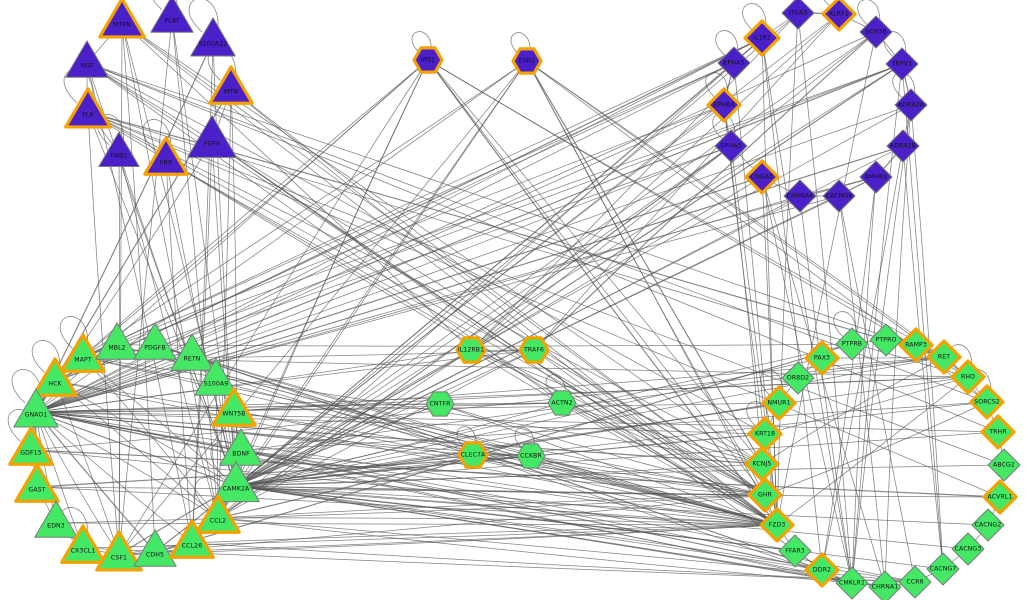  Describe the element at coordinates (724, 105) in the screenshot. I see `node-epha4: EPHA4` at that location.